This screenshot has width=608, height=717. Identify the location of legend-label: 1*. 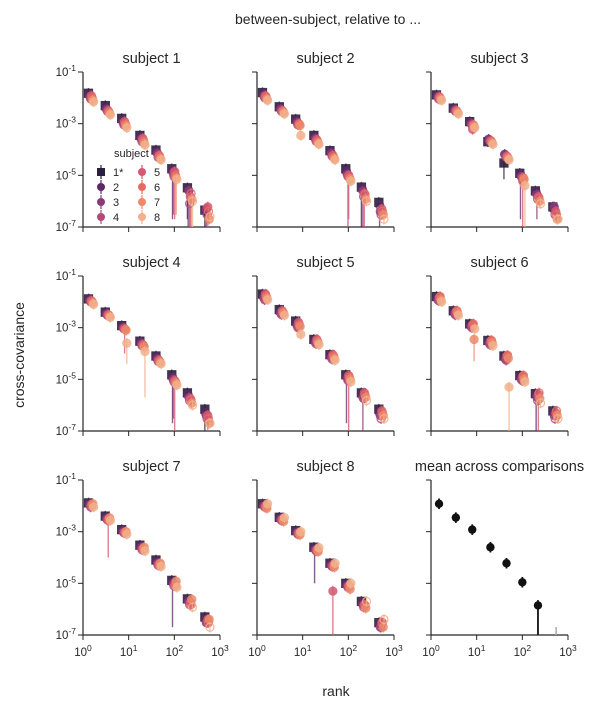
(118, 173).